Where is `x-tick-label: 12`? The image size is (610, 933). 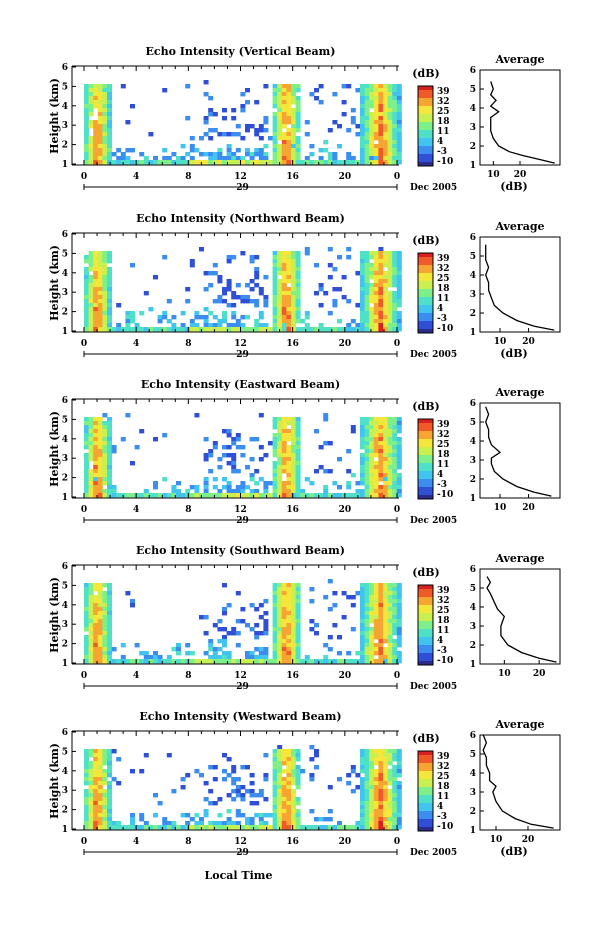 x-tick-label: 12 is located at coordinates (240, 510).